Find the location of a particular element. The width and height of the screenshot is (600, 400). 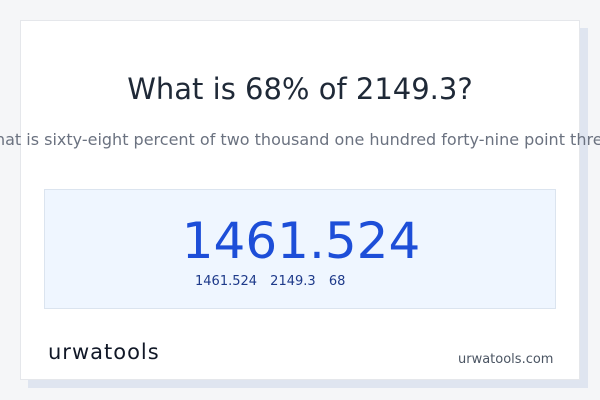

detail-result: 1461.524 is located at coordinates (226, 281).